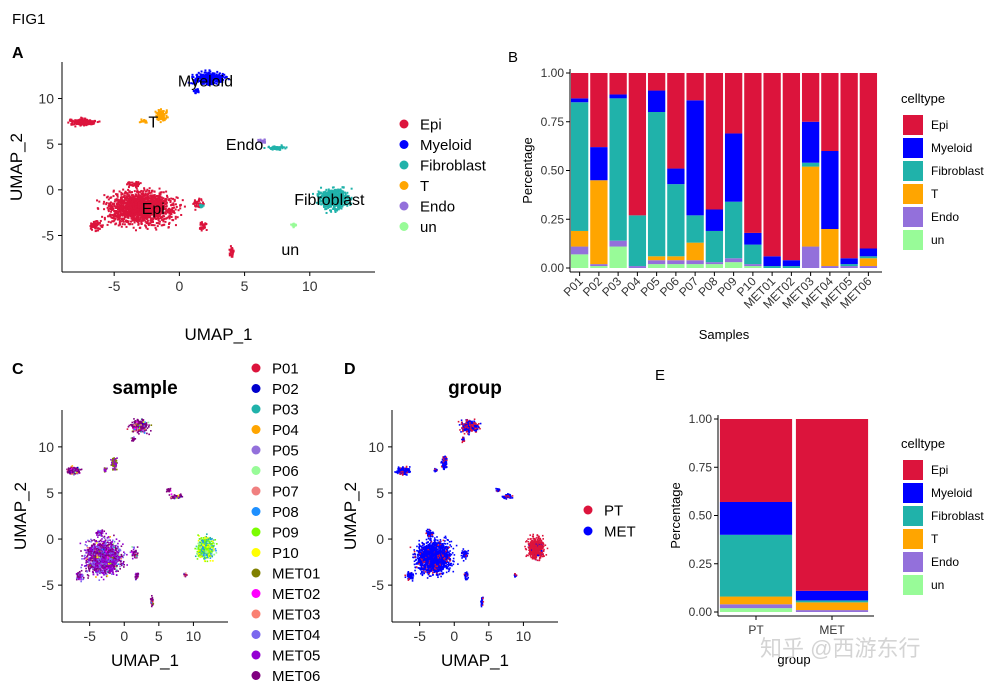 This screenshot has width=1003, height=685. I want to click on x-tick-label: -5, so click(89, 636).